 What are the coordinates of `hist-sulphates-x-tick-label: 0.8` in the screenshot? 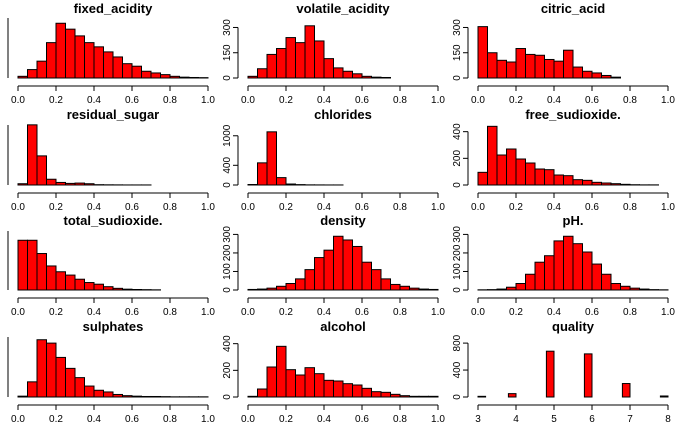 It's located at (170, 419).